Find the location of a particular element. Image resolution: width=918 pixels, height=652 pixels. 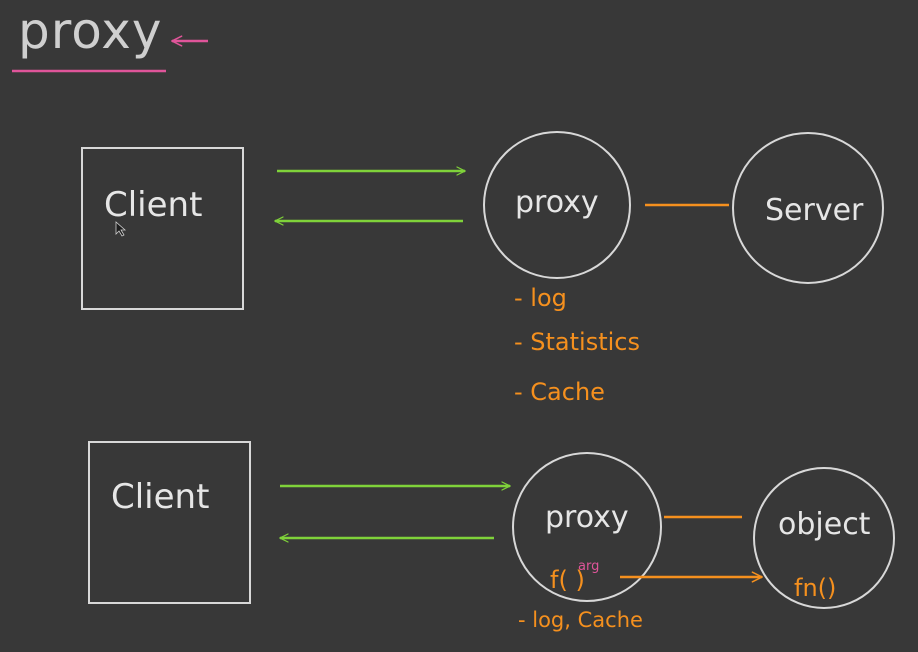

proxy-note-log: - log is located at coordinates (540, 298).